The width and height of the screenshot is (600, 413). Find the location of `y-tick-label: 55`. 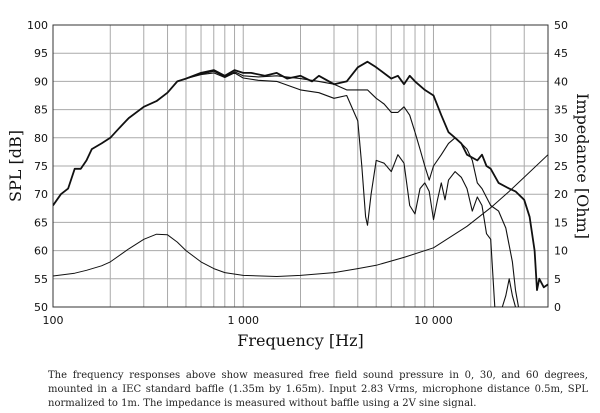

y-tick-label: 55 is located at coordinates (41, 279).